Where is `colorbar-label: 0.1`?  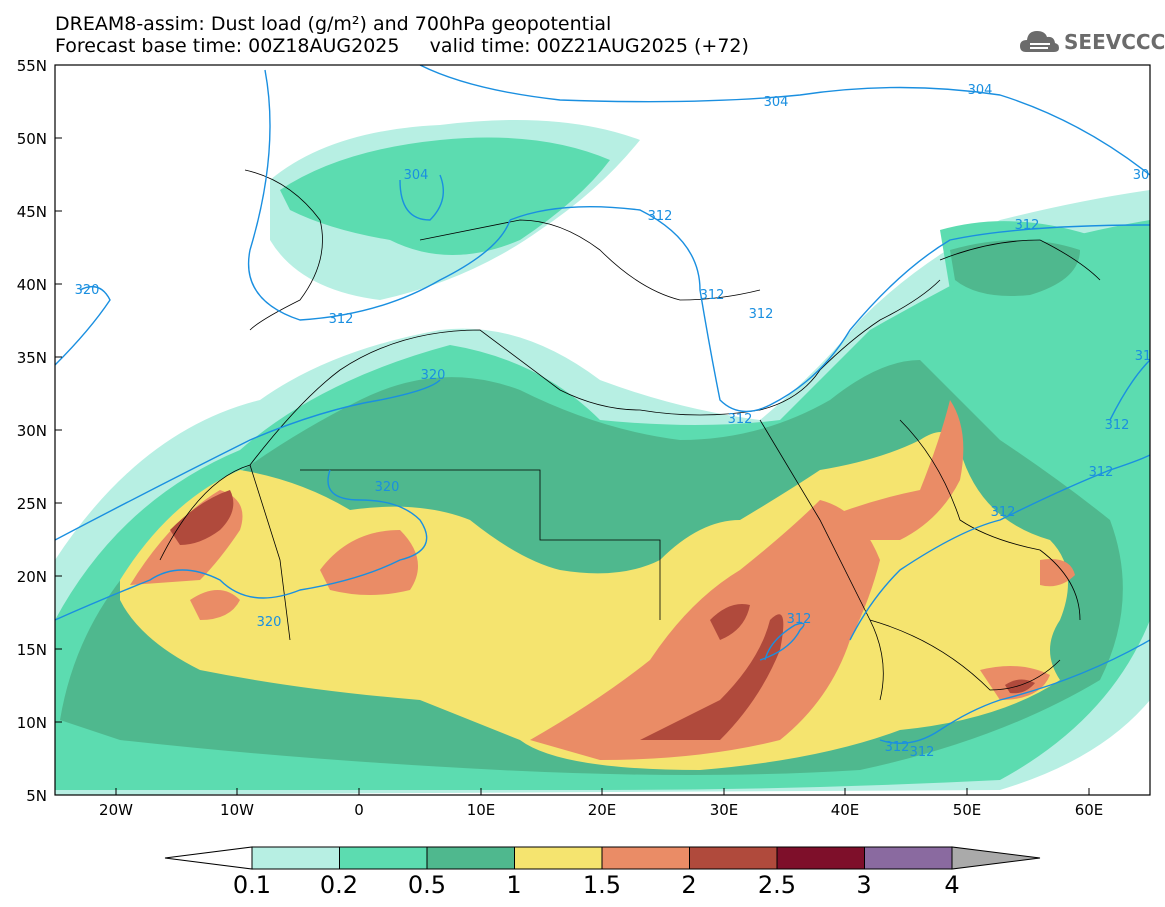
colorbar-label: 0.1 is located at coordinates (252, 885).